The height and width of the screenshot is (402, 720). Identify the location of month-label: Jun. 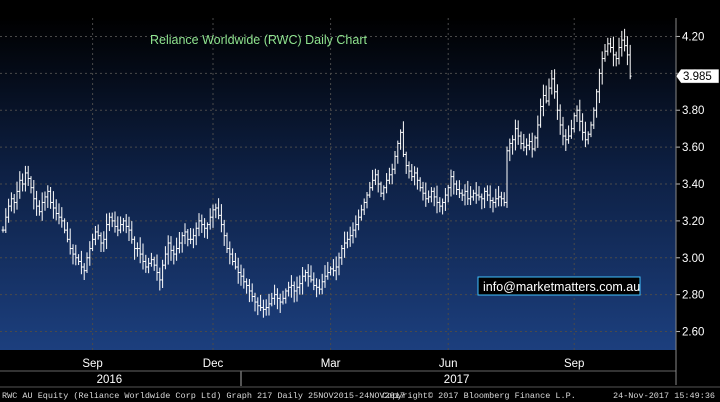
(448, 364).